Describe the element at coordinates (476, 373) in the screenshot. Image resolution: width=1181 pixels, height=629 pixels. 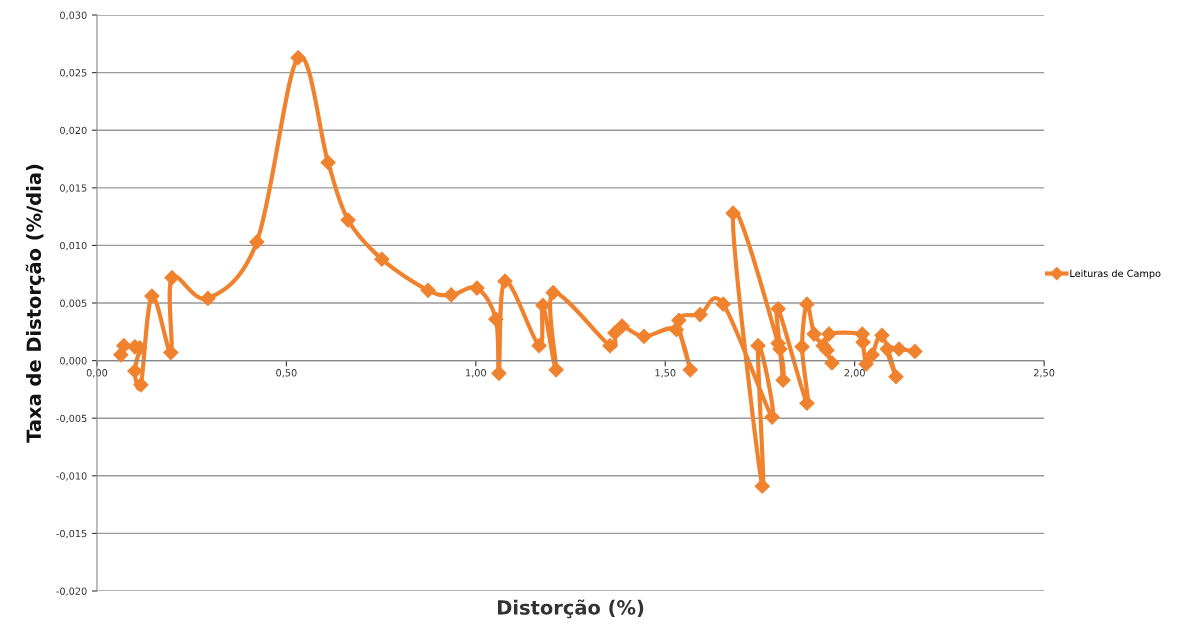
I see `x-tick-label: 1,00` at that location.